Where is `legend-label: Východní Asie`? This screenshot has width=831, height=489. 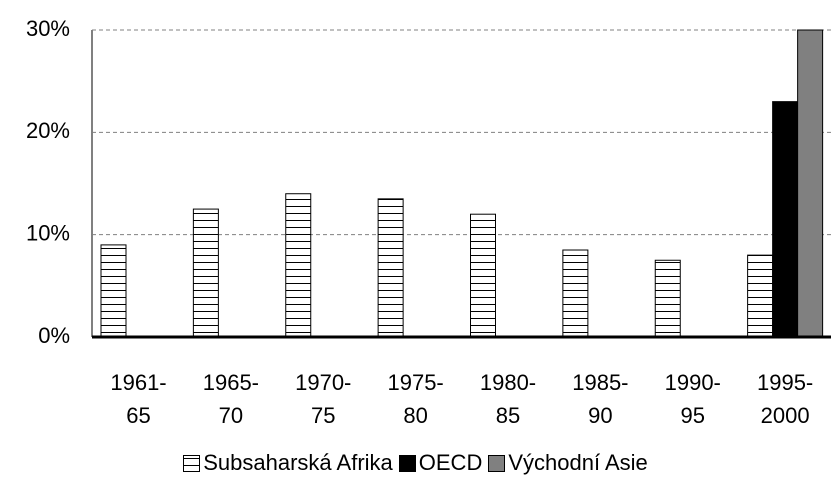
legend-label: Východní Asie is located at coordinates (578, 462).